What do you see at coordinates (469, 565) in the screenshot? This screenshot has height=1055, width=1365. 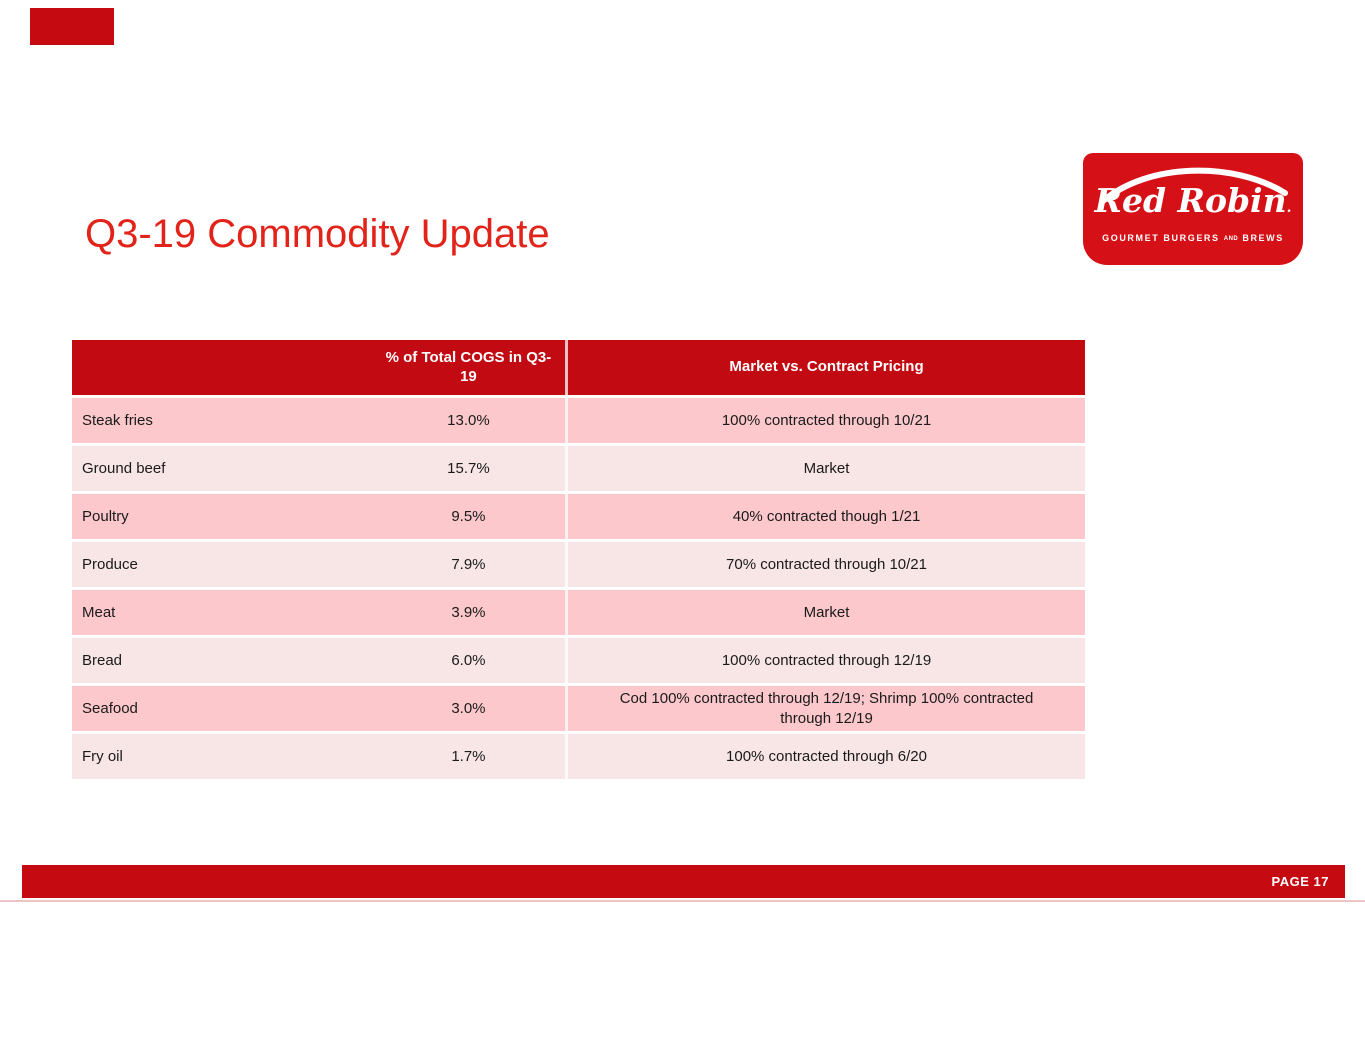 I see `pct-cell: 7.9%` at bounding box center [469, 565].